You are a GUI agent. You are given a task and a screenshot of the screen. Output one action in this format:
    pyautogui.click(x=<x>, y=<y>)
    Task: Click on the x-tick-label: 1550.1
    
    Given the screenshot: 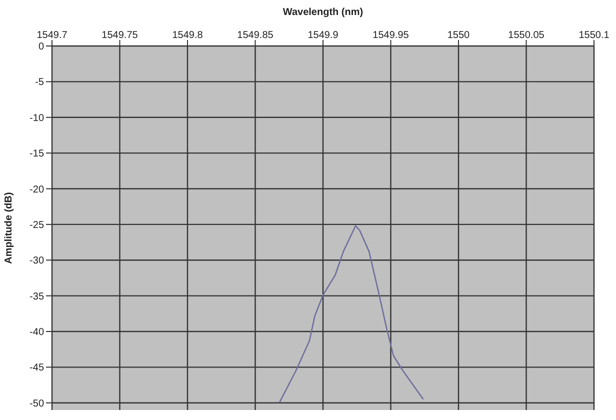 What is the action you would take?
    pyautogui.click(x=594, y=35)
    